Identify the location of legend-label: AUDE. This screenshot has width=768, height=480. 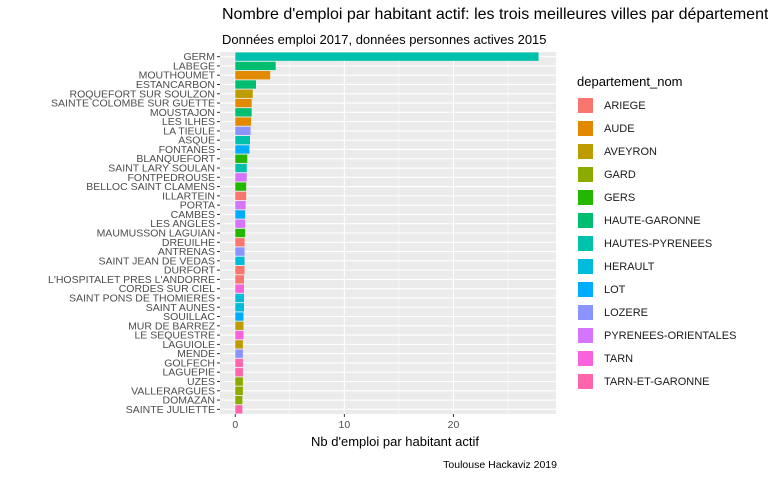
(619, 128).